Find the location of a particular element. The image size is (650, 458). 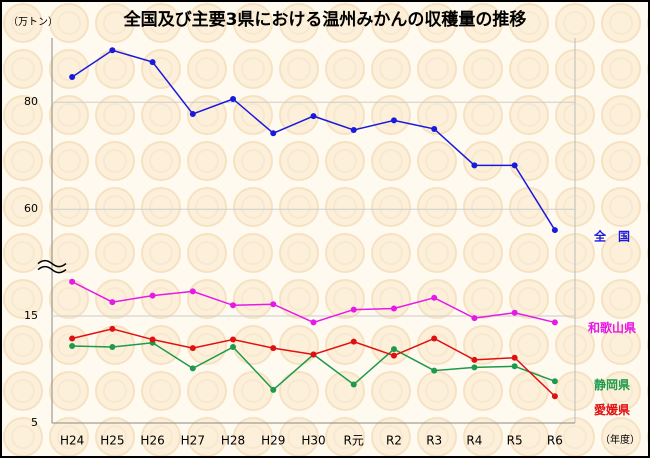

y-tick-label: 5 is located at coordinates (34, 422).